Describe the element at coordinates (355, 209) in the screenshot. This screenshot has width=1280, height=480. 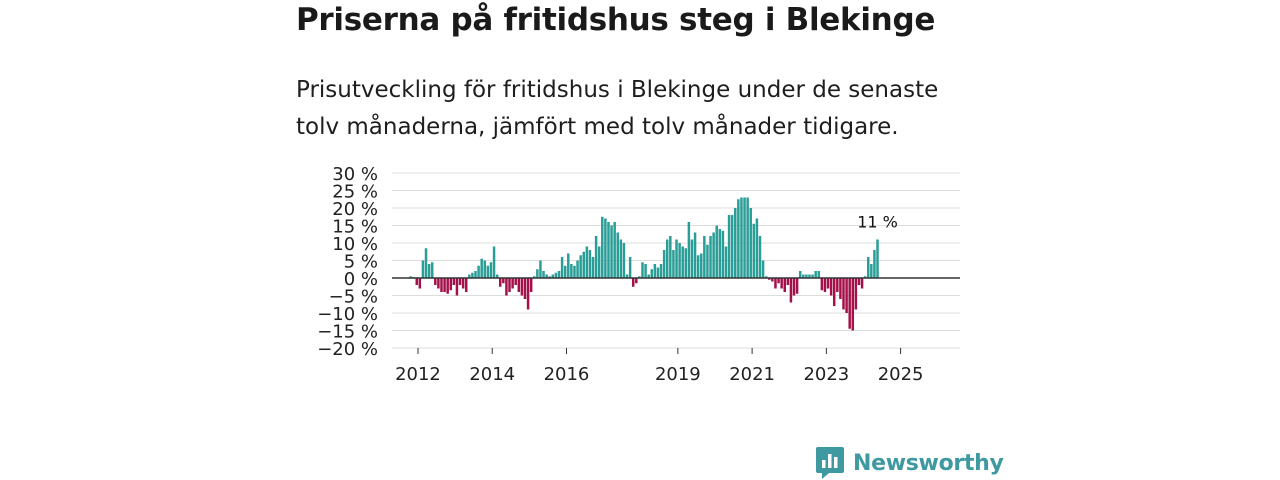
I see `y-tick-label: 20 %` at that location.